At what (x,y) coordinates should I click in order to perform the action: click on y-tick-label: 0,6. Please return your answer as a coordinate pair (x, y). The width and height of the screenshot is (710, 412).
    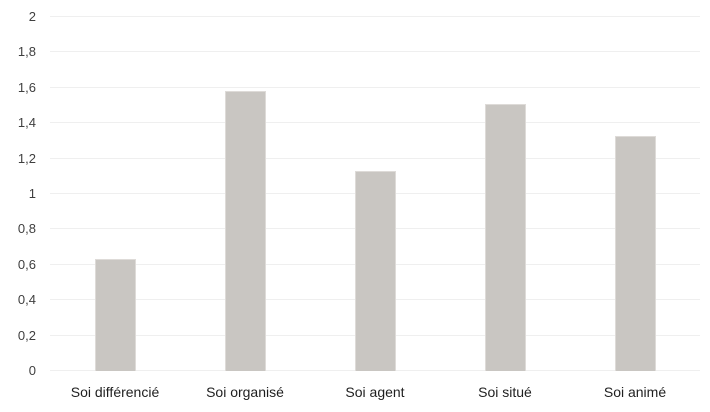
    Looking at the image, I should click on (26, 264).